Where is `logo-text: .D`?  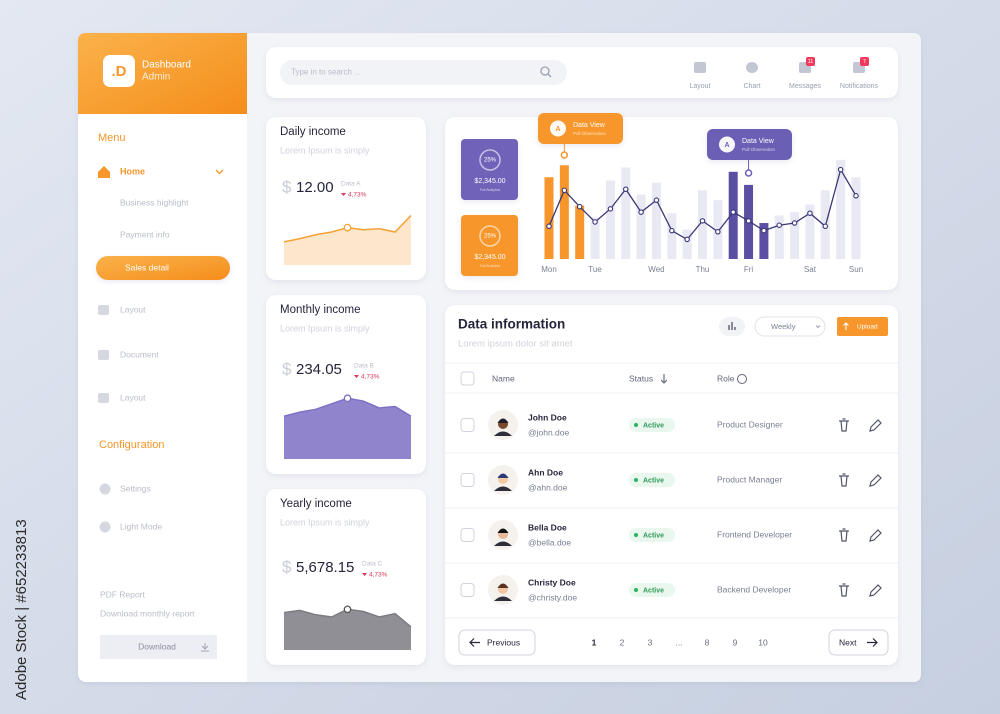 logo-text: .D is located at coordinates (119, 71).